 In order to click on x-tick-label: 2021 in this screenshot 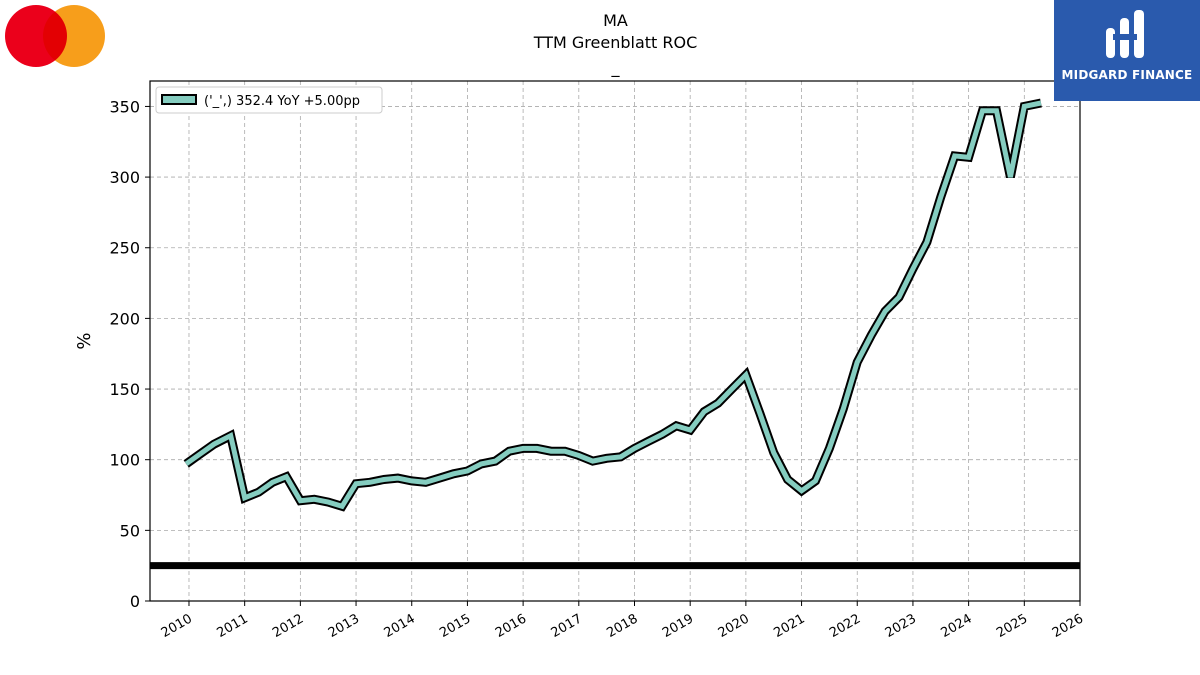, I will do `click(789, 626)`.